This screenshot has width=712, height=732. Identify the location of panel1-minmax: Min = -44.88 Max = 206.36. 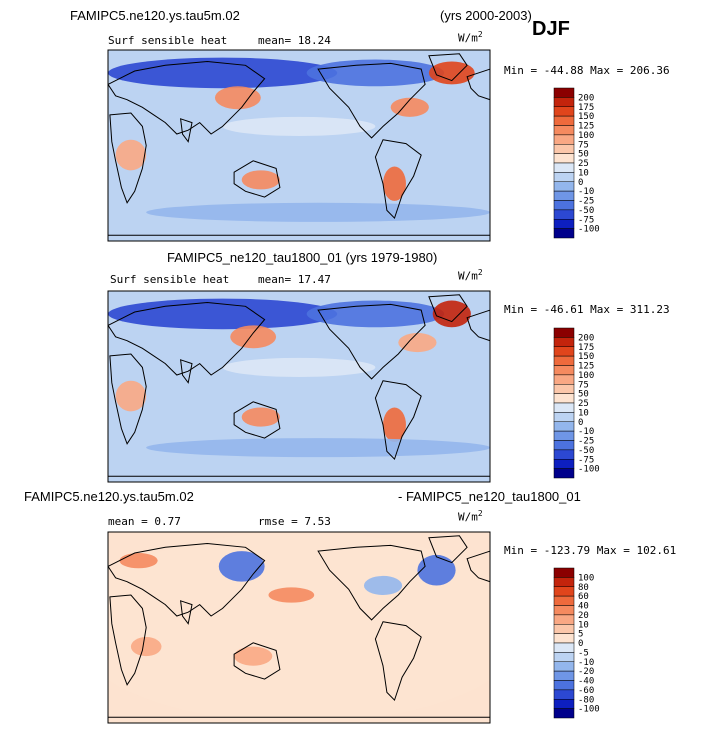
(587, 70).